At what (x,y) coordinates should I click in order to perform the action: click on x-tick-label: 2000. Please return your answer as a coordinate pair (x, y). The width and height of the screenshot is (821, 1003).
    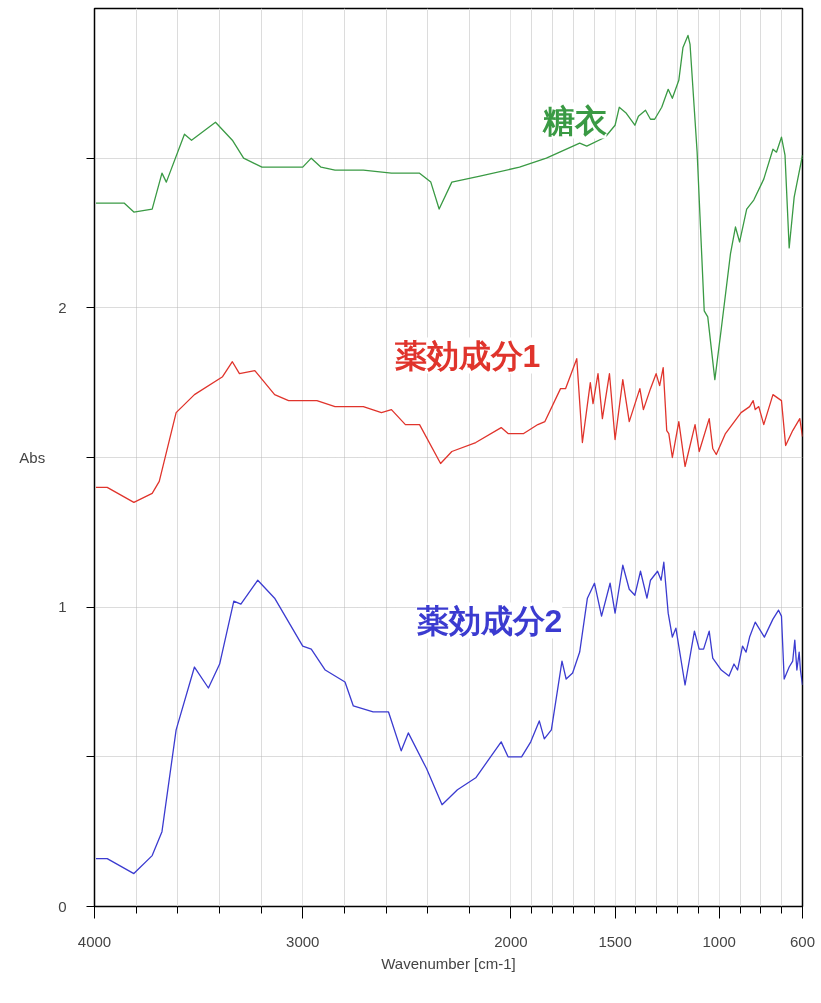
    Looking at the image, I should click on (511, 941).